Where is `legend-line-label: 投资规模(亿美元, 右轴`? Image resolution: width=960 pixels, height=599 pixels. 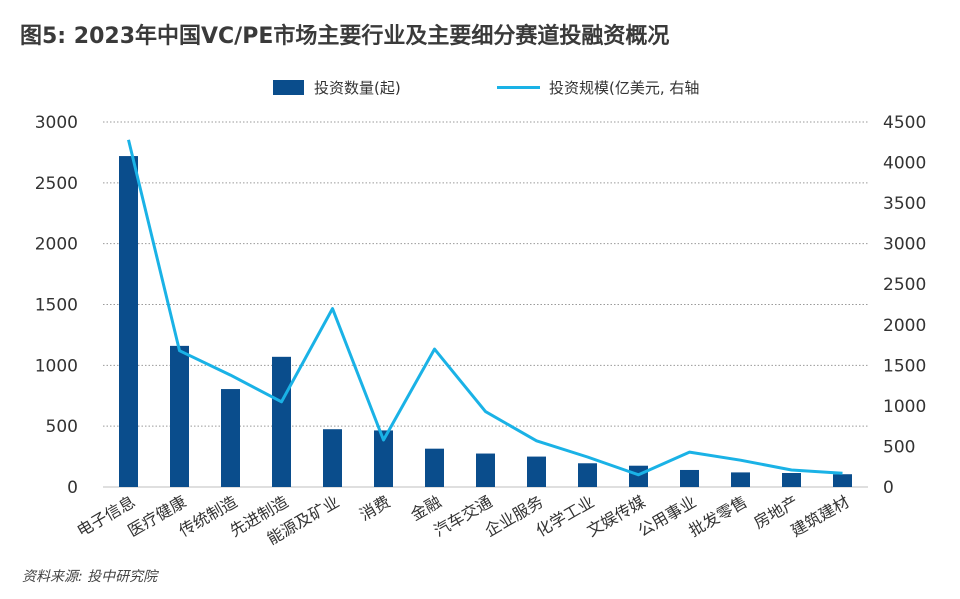
legend-line-label: 投资规模(亿美元, 右轴 is located at coordinates (624, 88).